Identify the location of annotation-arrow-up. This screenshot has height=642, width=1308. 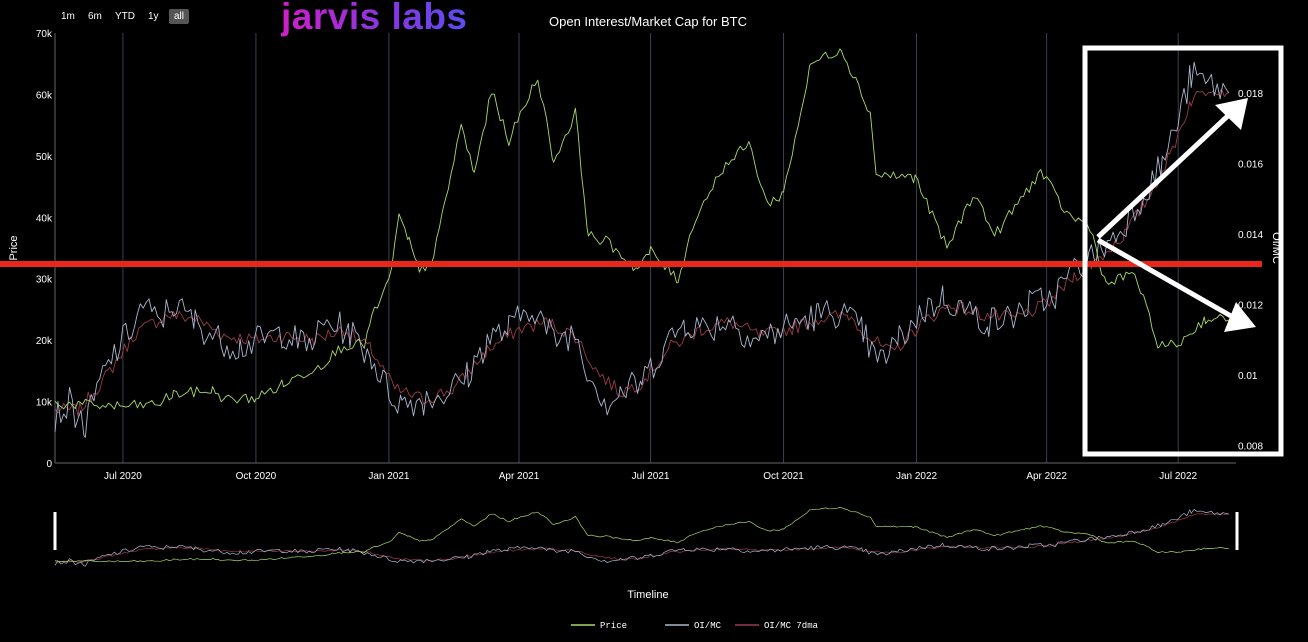
(1165, 174).